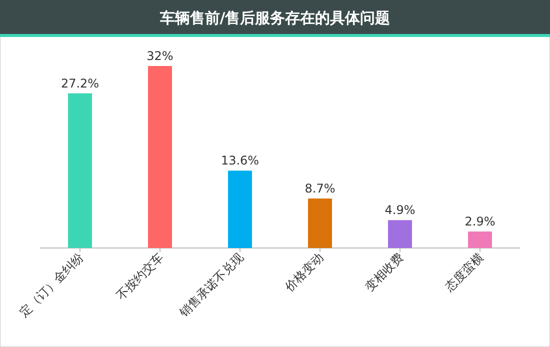  I want to click on x-tick-label: 变相收费, so click(384, 272).